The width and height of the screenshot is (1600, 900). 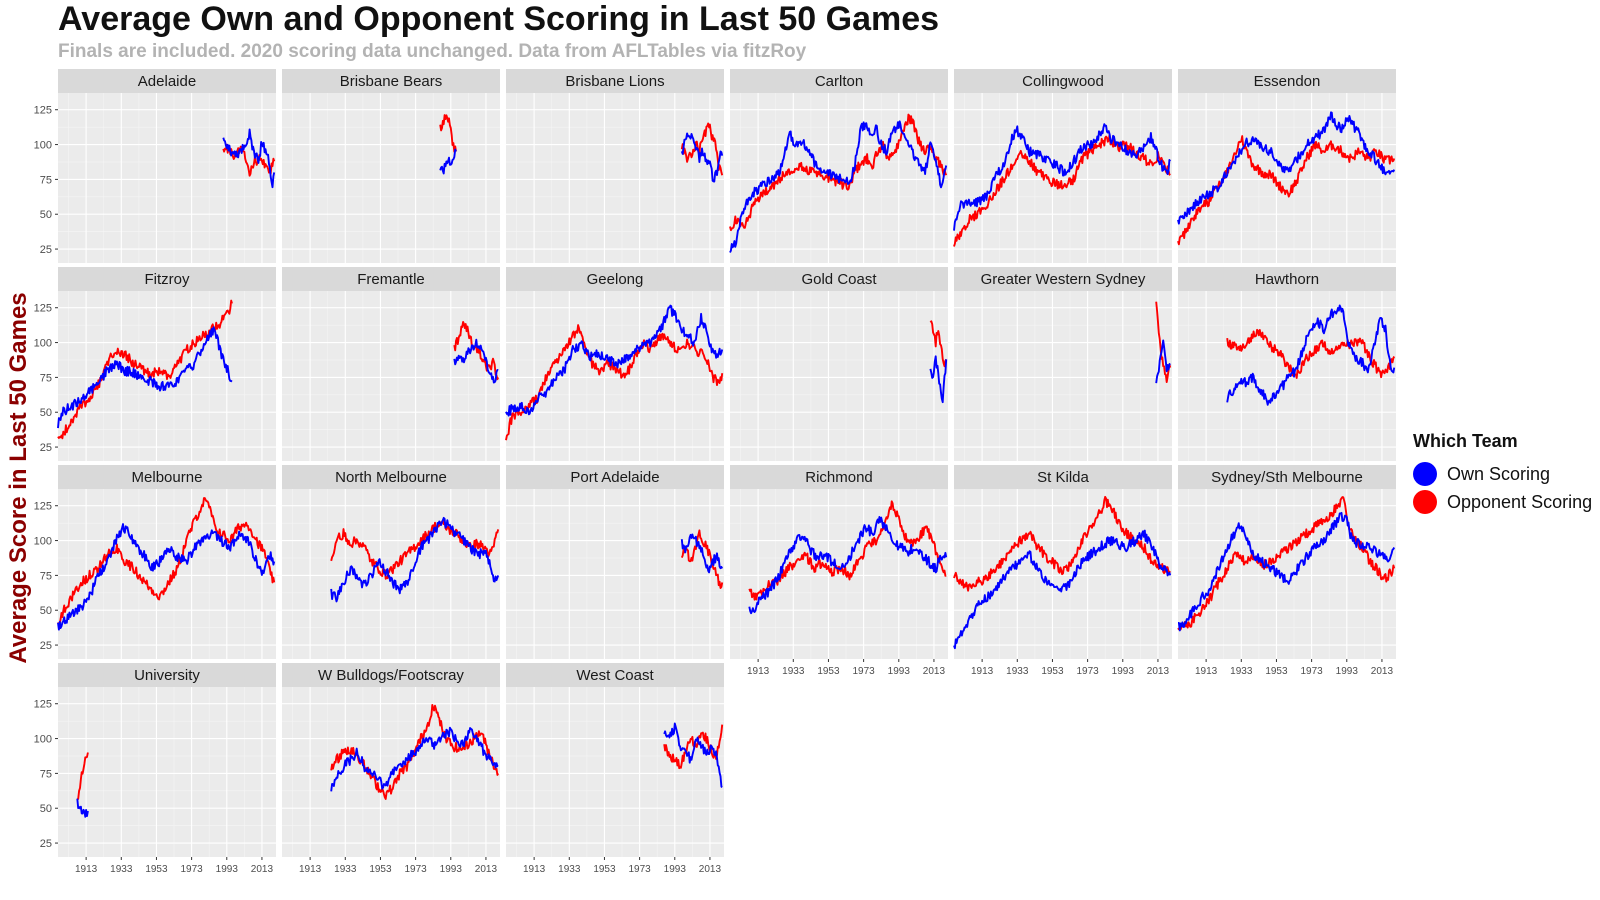 I want to click on panel-title: Fitzroy, so click(x=168, y=279).